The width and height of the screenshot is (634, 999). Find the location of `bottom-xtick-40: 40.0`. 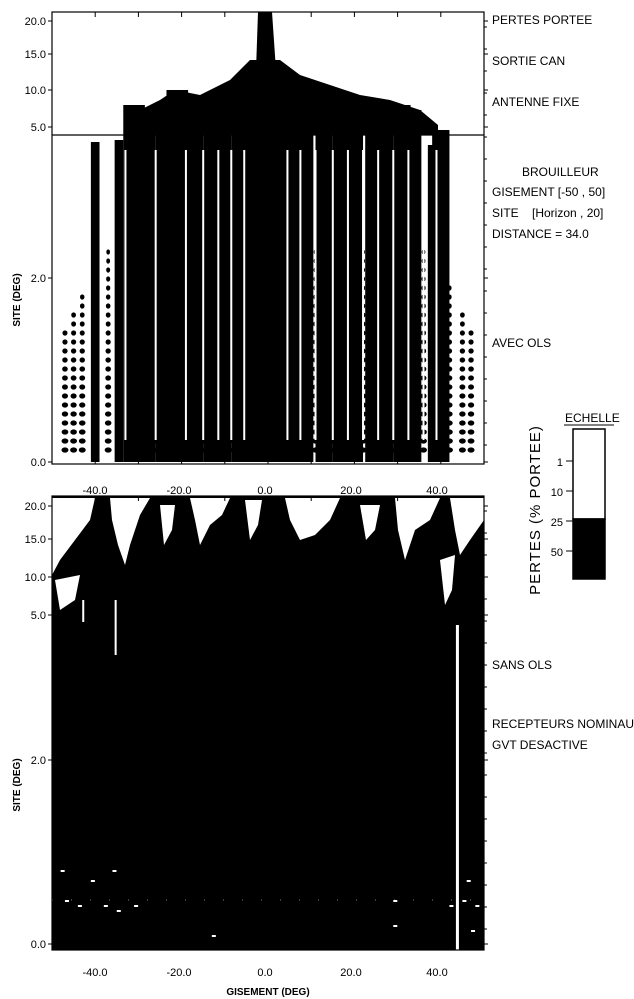

bottom-xtick-40: 40.0 is located at coordinates (436, 973).